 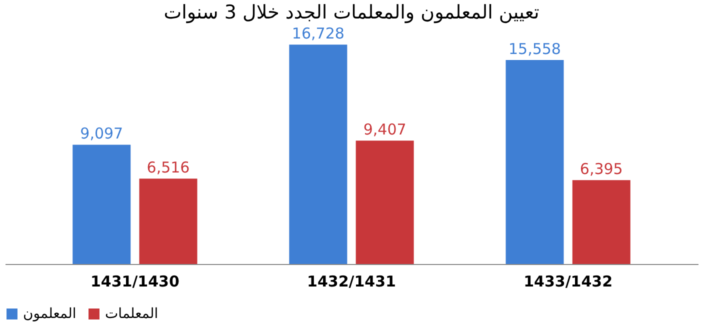 What do you see at coordinates (49, 314) in the screenshot?
I see `legend-label: المعلمون` at bounding box center [49, 314].